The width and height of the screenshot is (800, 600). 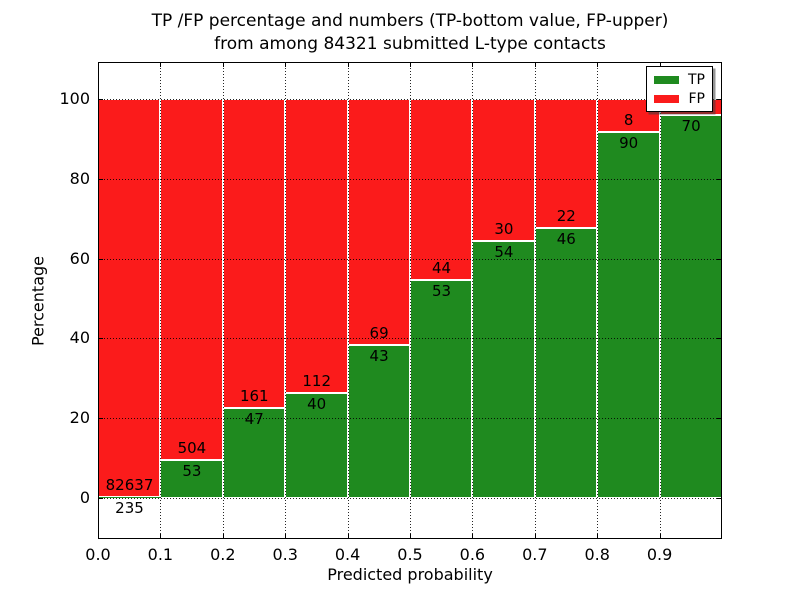 What do you see at coordinates (628, 119) in the screenshot?
I see `fp-count-label: 8` at bounding box center [628, 119].